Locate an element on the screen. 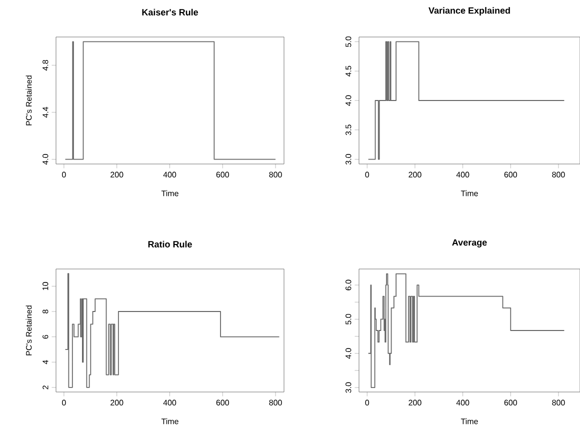 The width and height of the screenshot is (580, 443). chart-title: Kaiser's Rule is located at coordinates (170, 12).